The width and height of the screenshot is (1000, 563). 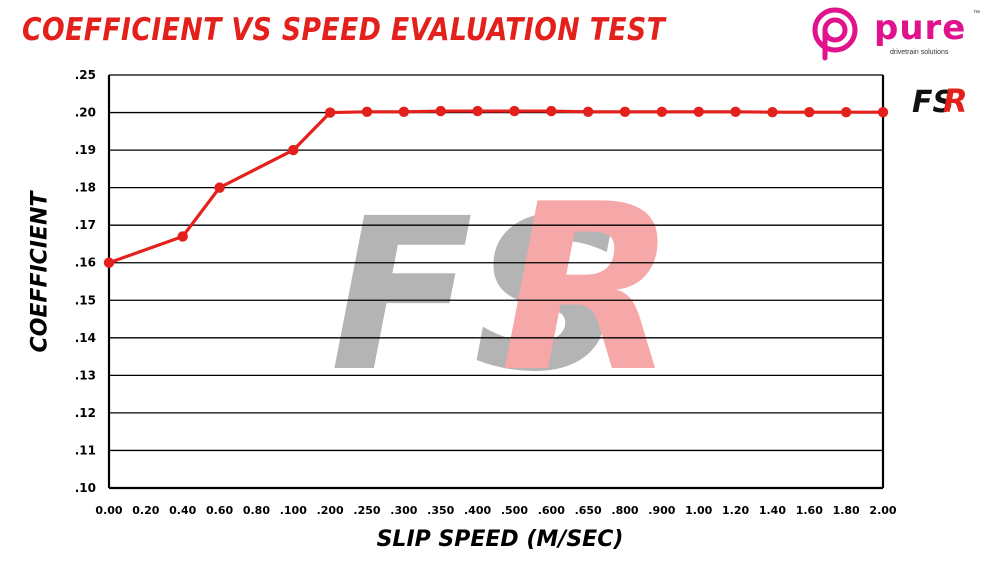 I want to click on x-tick-label: 1.40, so click(x=772, y=510).